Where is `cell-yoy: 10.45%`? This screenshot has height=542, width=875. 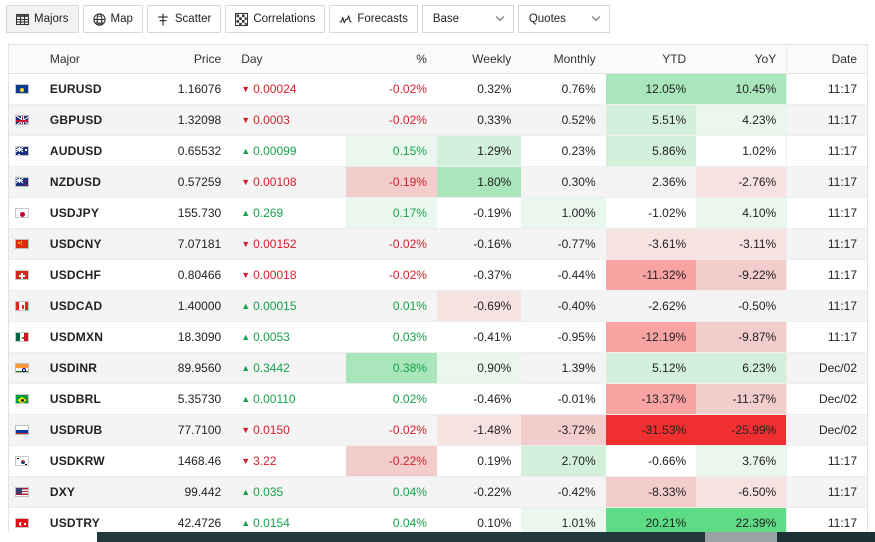 cell-yoy: 10.45% is located at coordinates (741, 89).